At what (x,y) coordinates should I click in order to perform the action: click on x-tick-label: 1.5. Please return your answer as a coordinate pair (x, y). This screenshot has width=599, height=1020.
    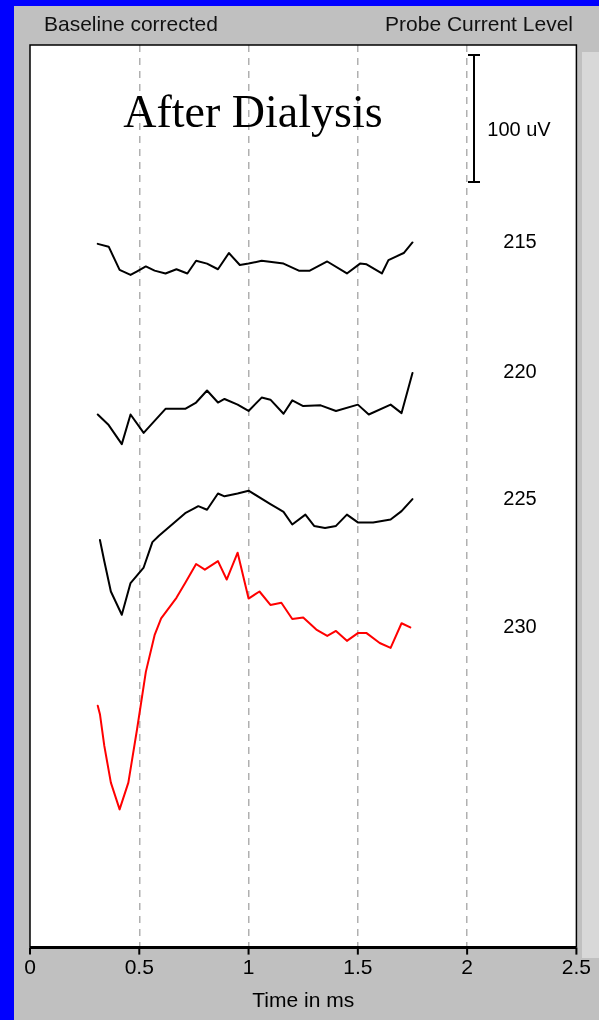
    Looking at the image, I should click on (358, 966).